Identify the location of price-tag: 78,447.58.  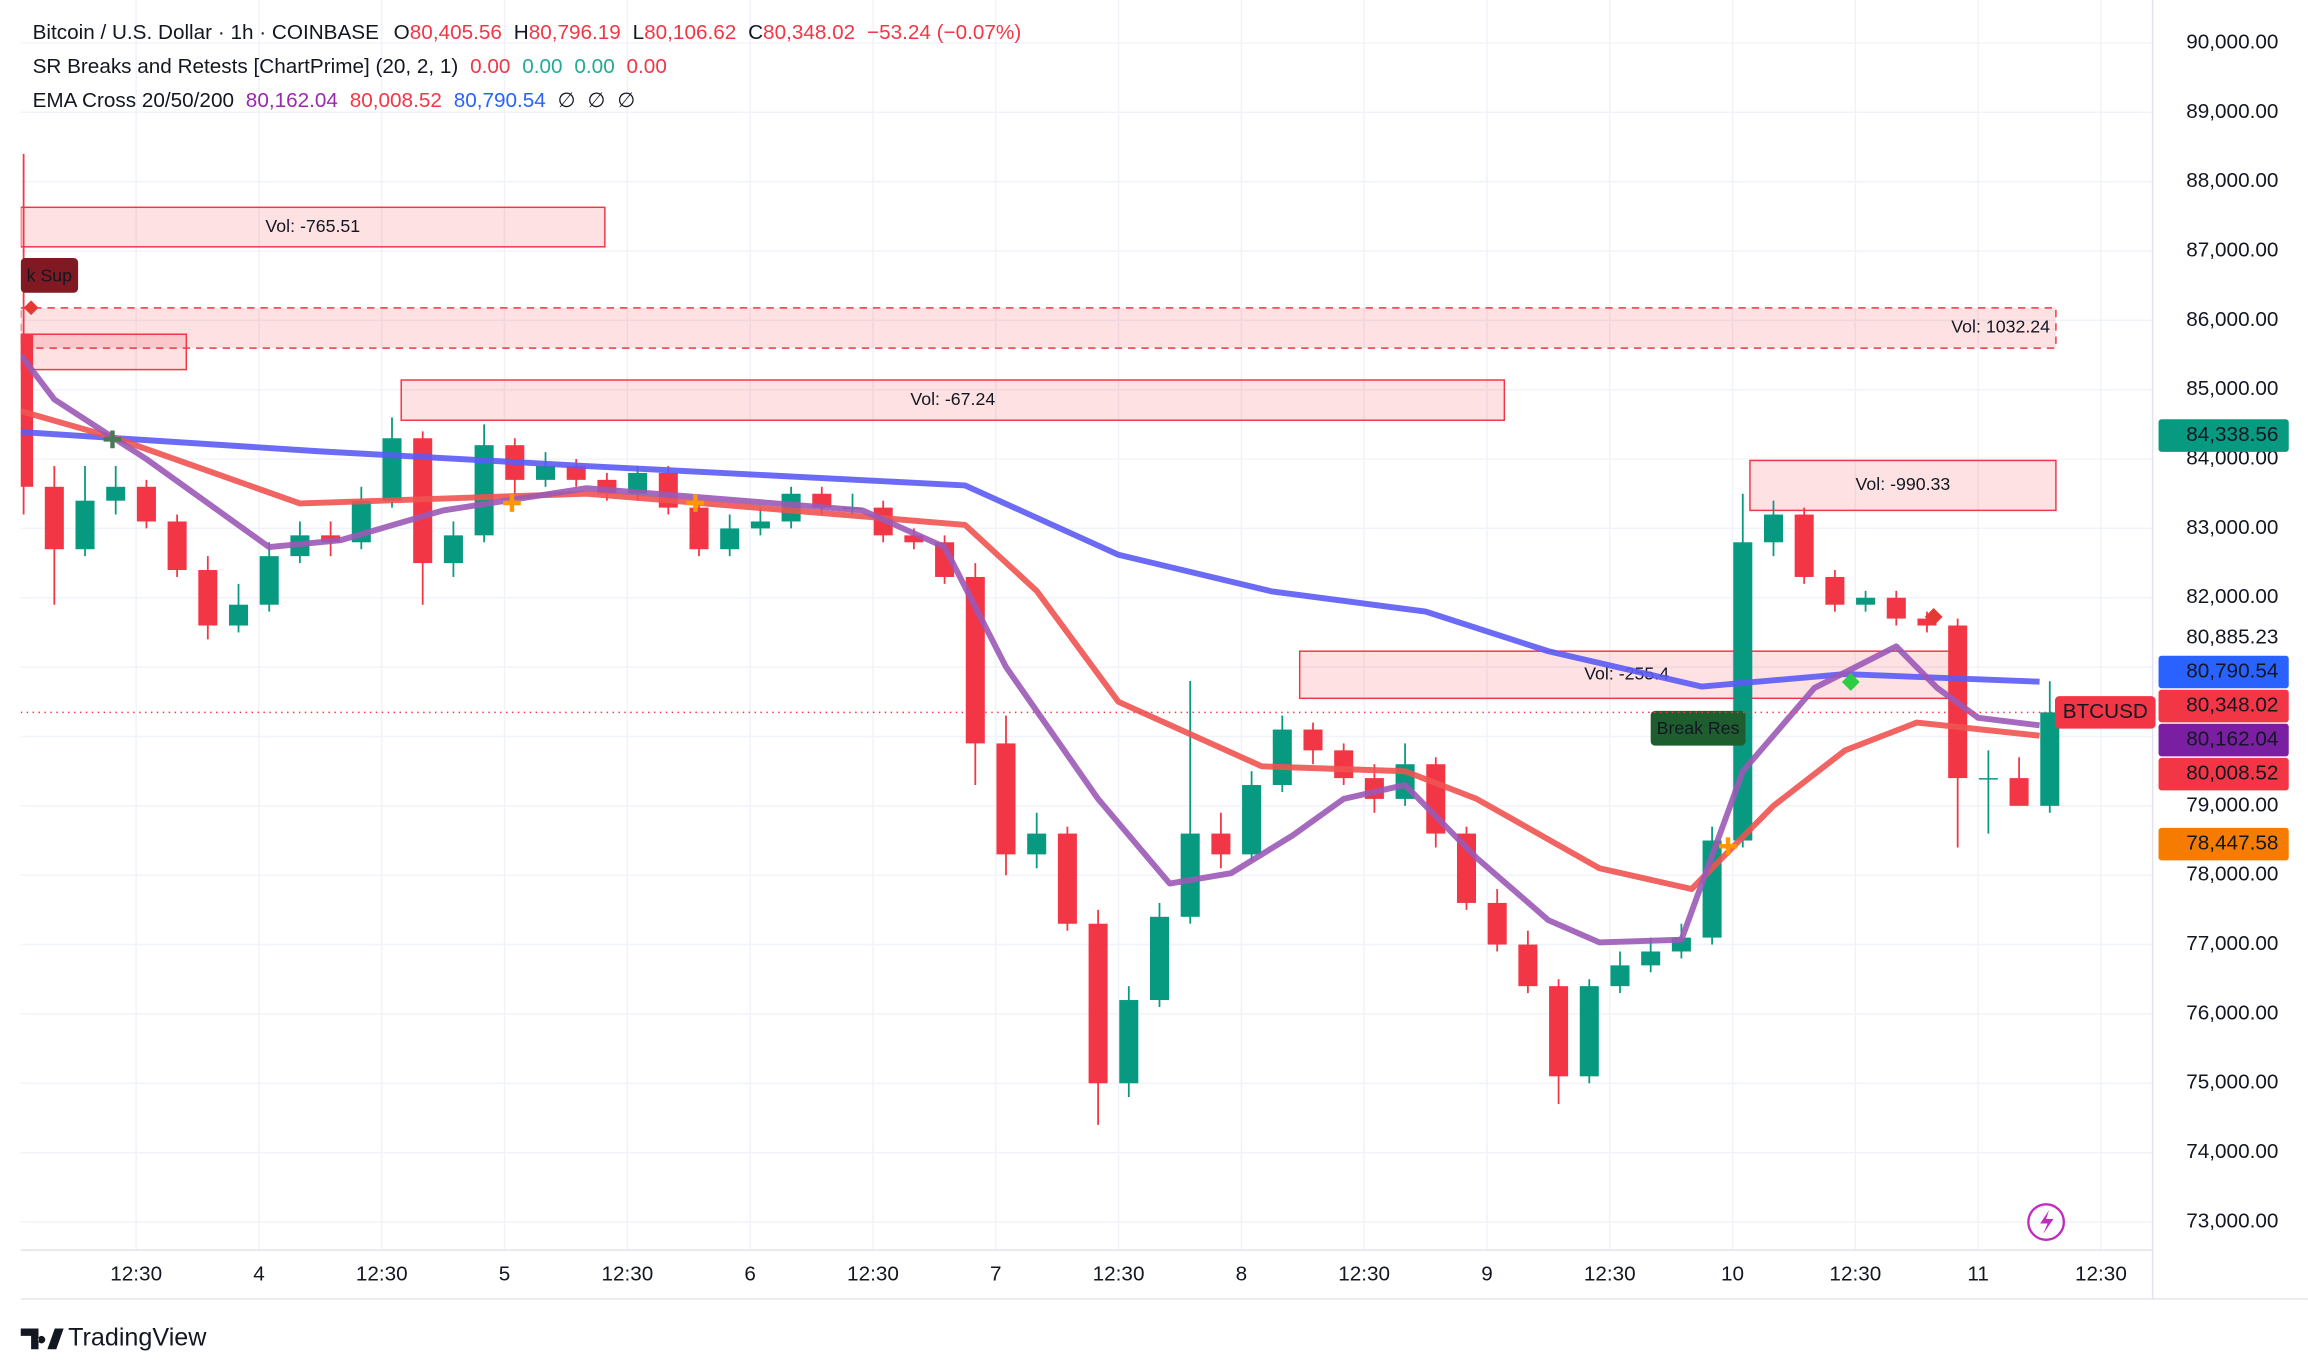
(2232, 843).